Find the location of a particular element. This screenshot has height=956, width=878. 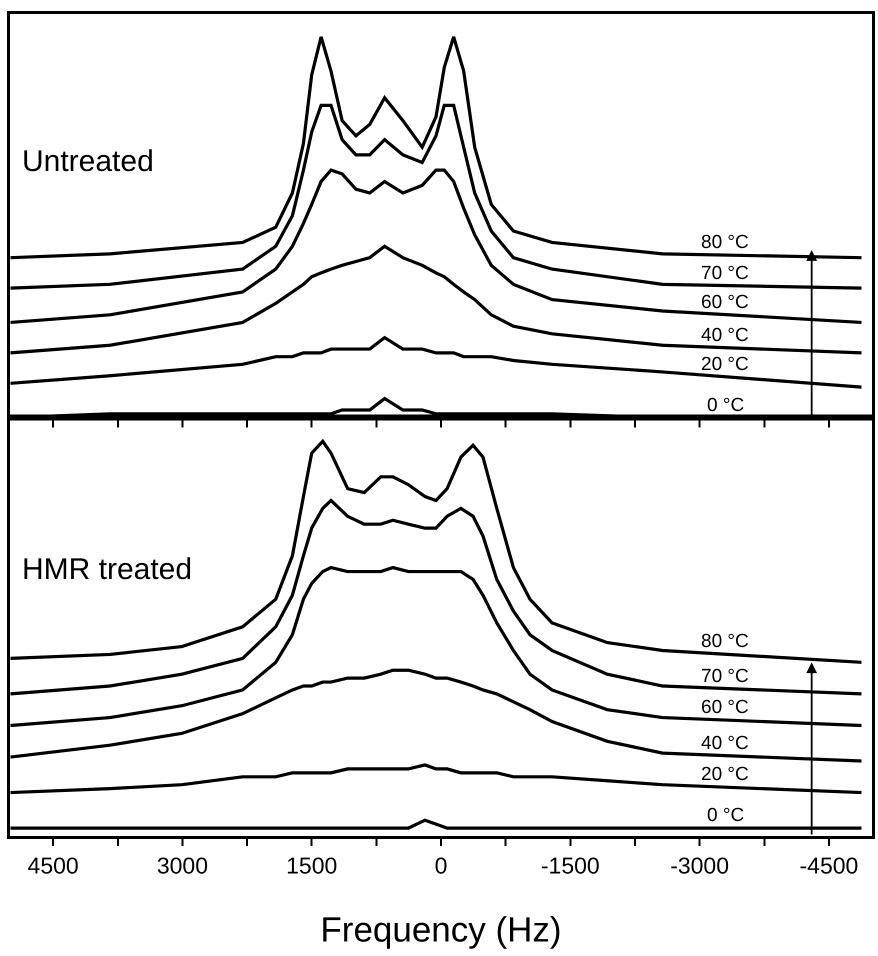

x-tick-label: -4500 is located at coordinates (828, 865).